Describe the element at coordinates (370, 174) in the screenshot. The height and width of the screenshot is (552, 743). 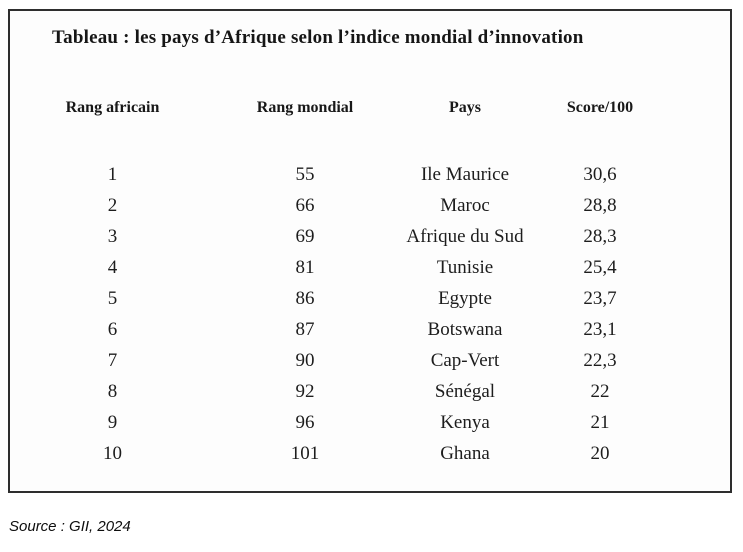
I see `table-row: 1 55 Ile Maurice 30,6` at that location.